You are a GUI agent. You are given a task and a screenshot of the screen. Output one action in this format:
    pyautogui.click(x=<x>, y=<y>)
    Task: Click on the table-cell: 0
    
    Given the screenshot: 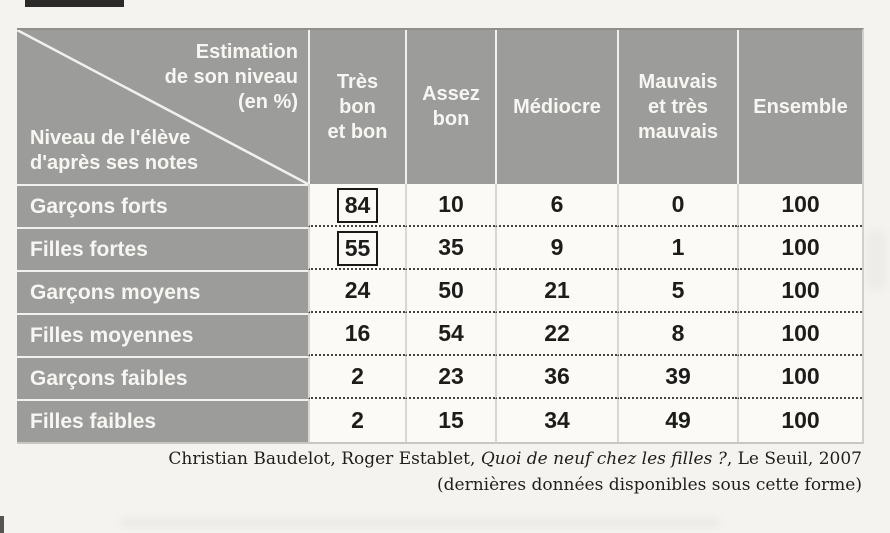 What is the action you would take?
    pyautogui.click(x=677, y=205)
    